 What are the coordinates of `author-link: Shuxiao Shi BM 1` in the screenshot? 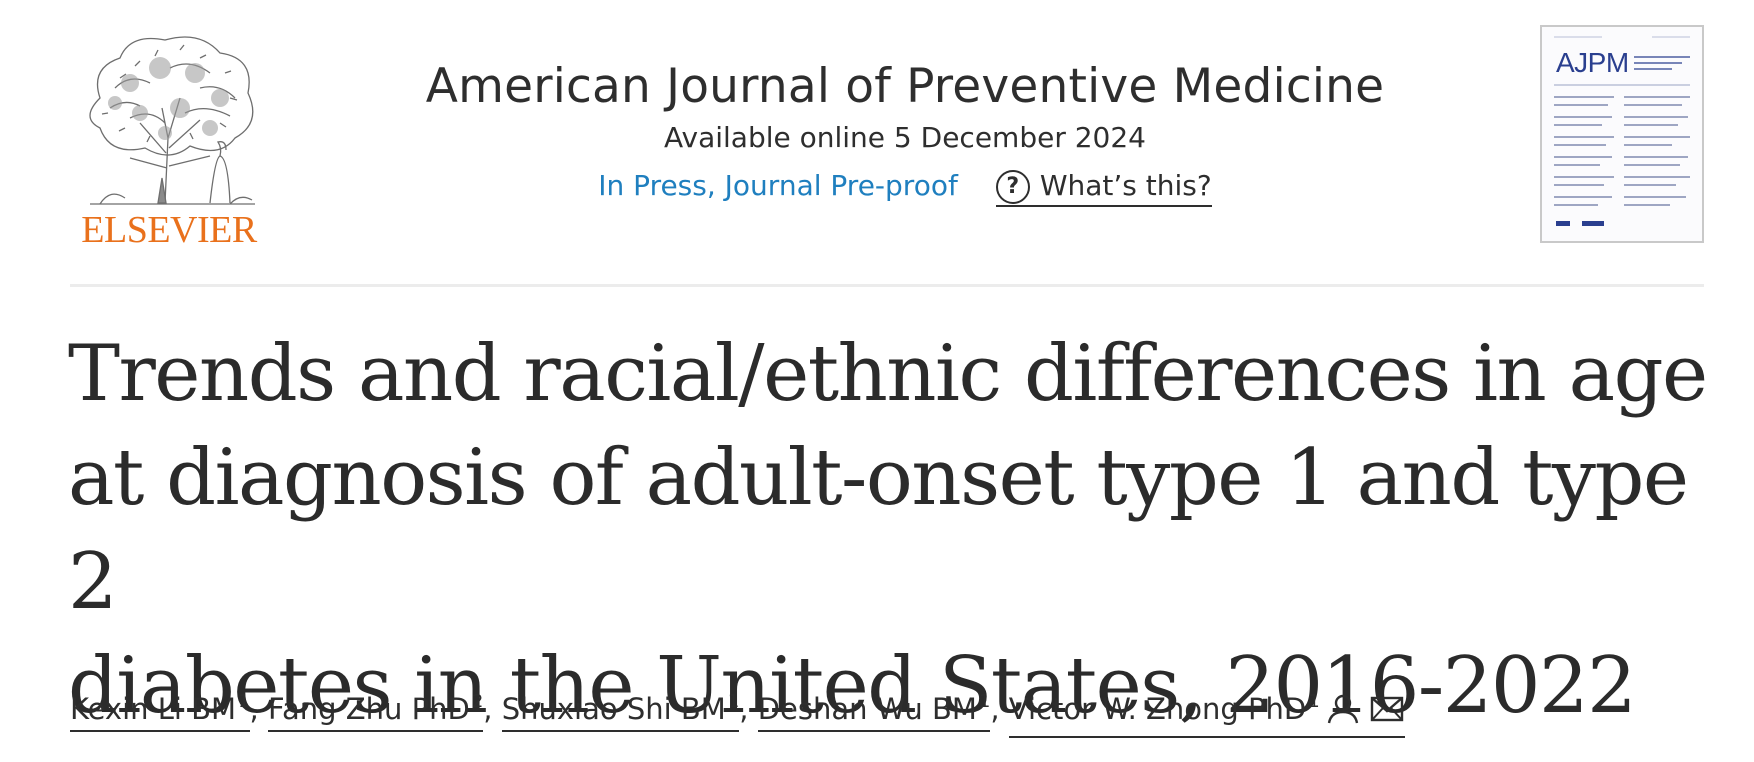 It's located at (620, 710).